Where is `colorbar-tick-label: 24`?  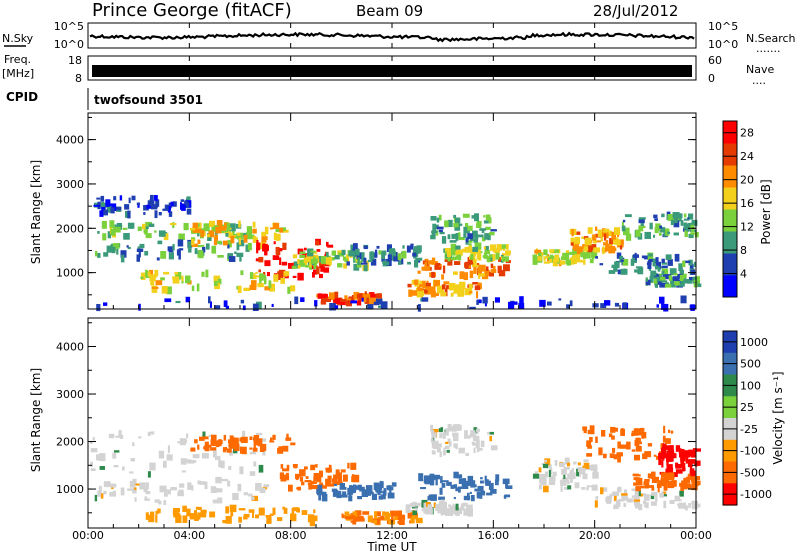 colorbar-tick-label: 24 is located at coordinates (747, 156).